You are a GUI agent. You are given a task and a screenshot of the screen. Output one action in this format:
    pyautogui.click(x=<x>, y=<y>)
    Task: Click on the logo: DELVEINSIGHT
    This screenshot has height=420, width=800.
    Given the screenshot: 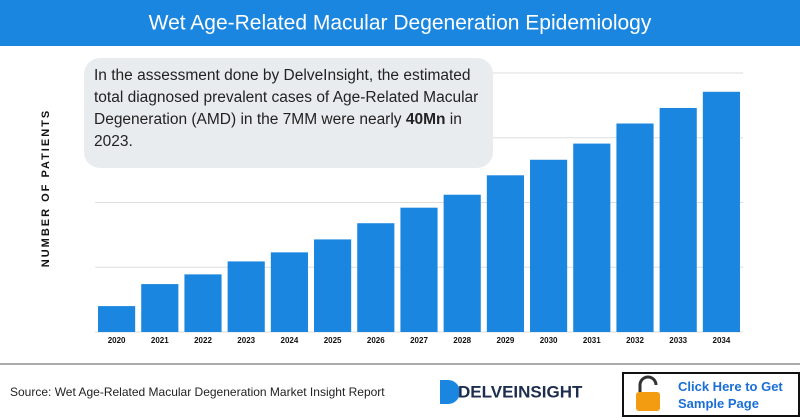 What is the action you would take?
    pyautogui.click(x=520, y=391)
    